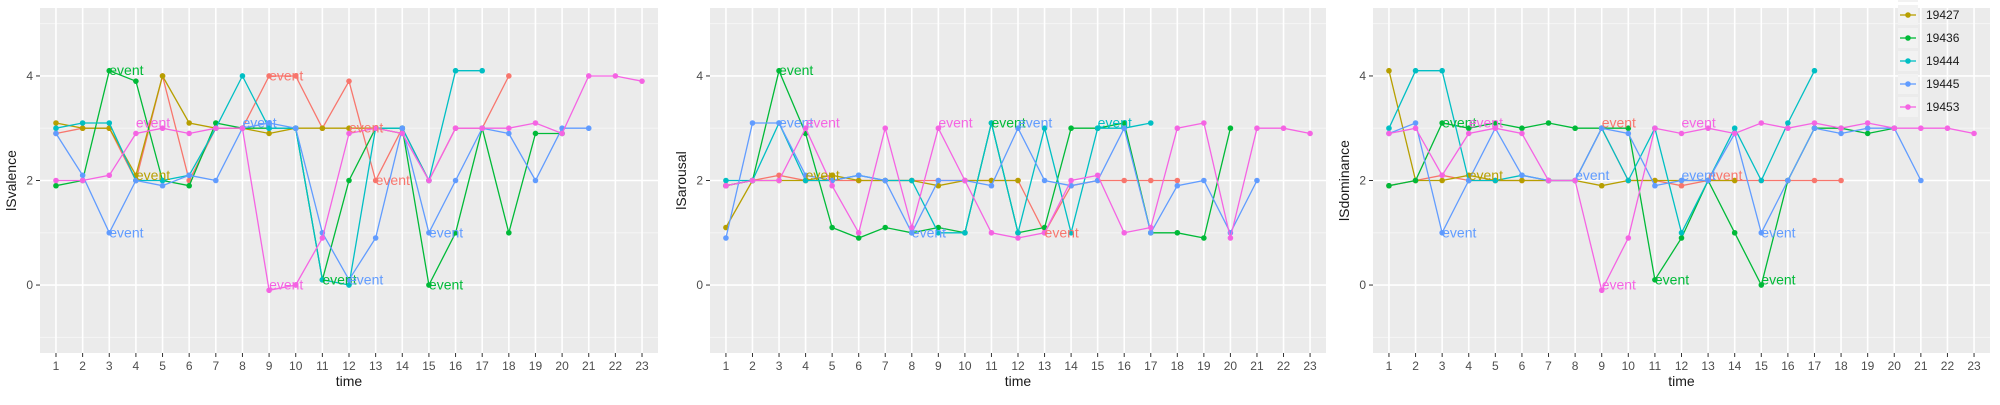 The width and height of the screenshot is (2000, 405). I want to click on x-tick-label: 17, so click(483, 366).